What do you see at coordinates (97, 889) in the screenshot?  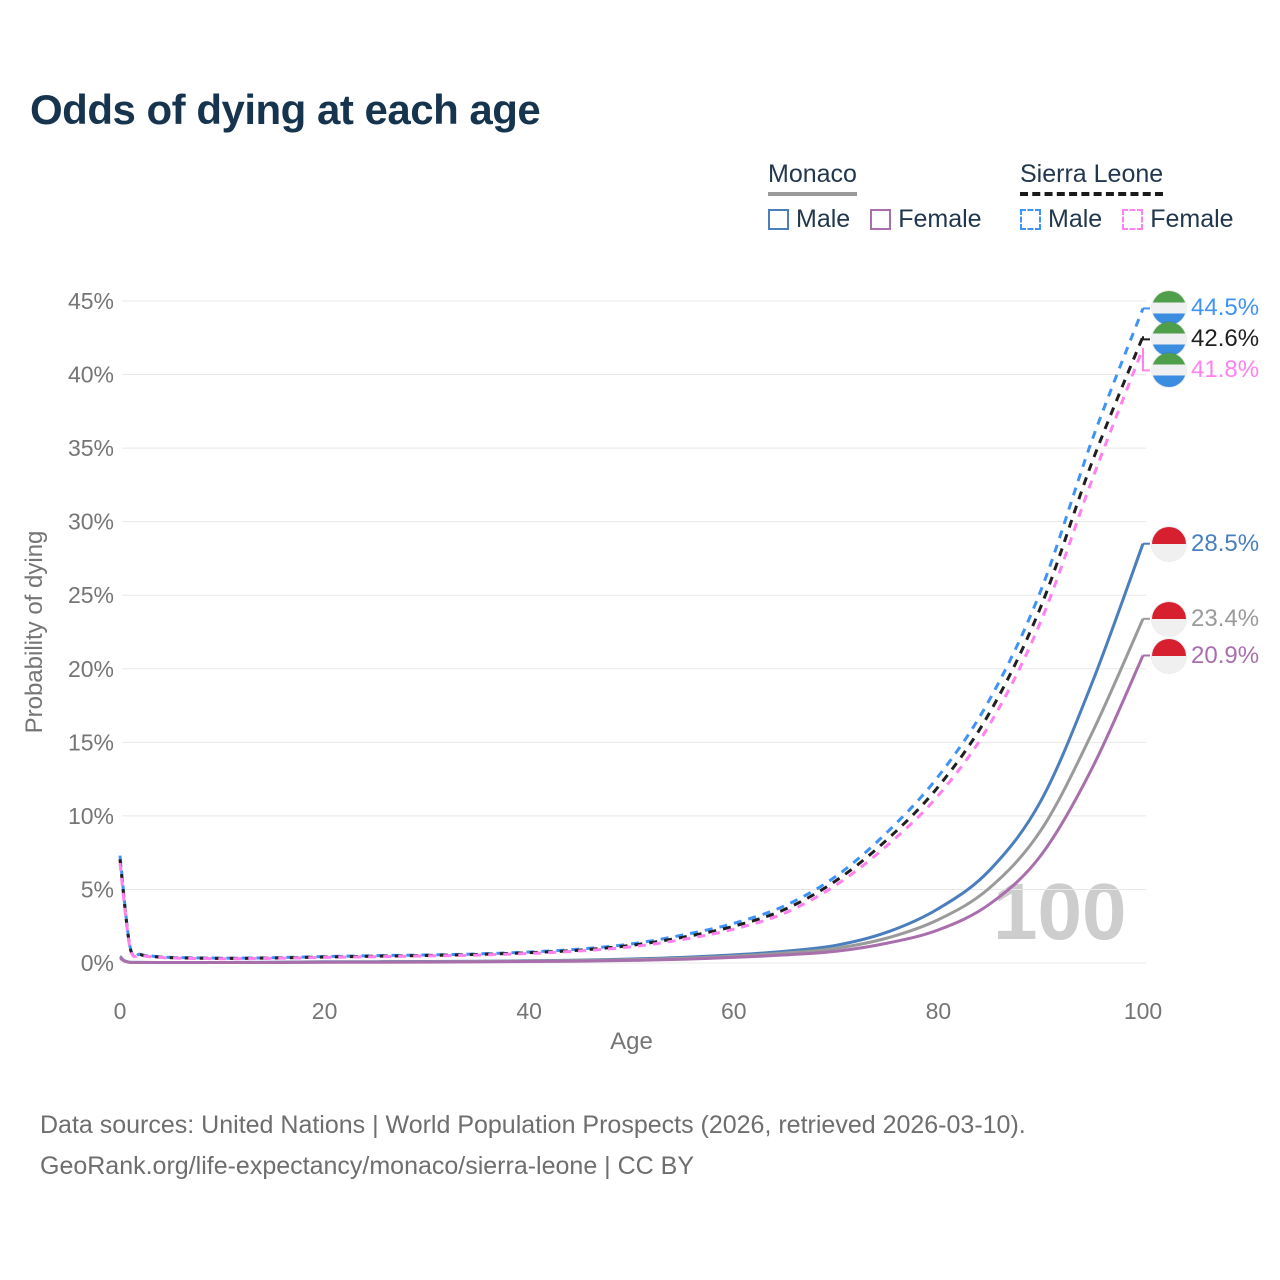 I see `y-tick-label: 5%` at bounding box center [97, 889].